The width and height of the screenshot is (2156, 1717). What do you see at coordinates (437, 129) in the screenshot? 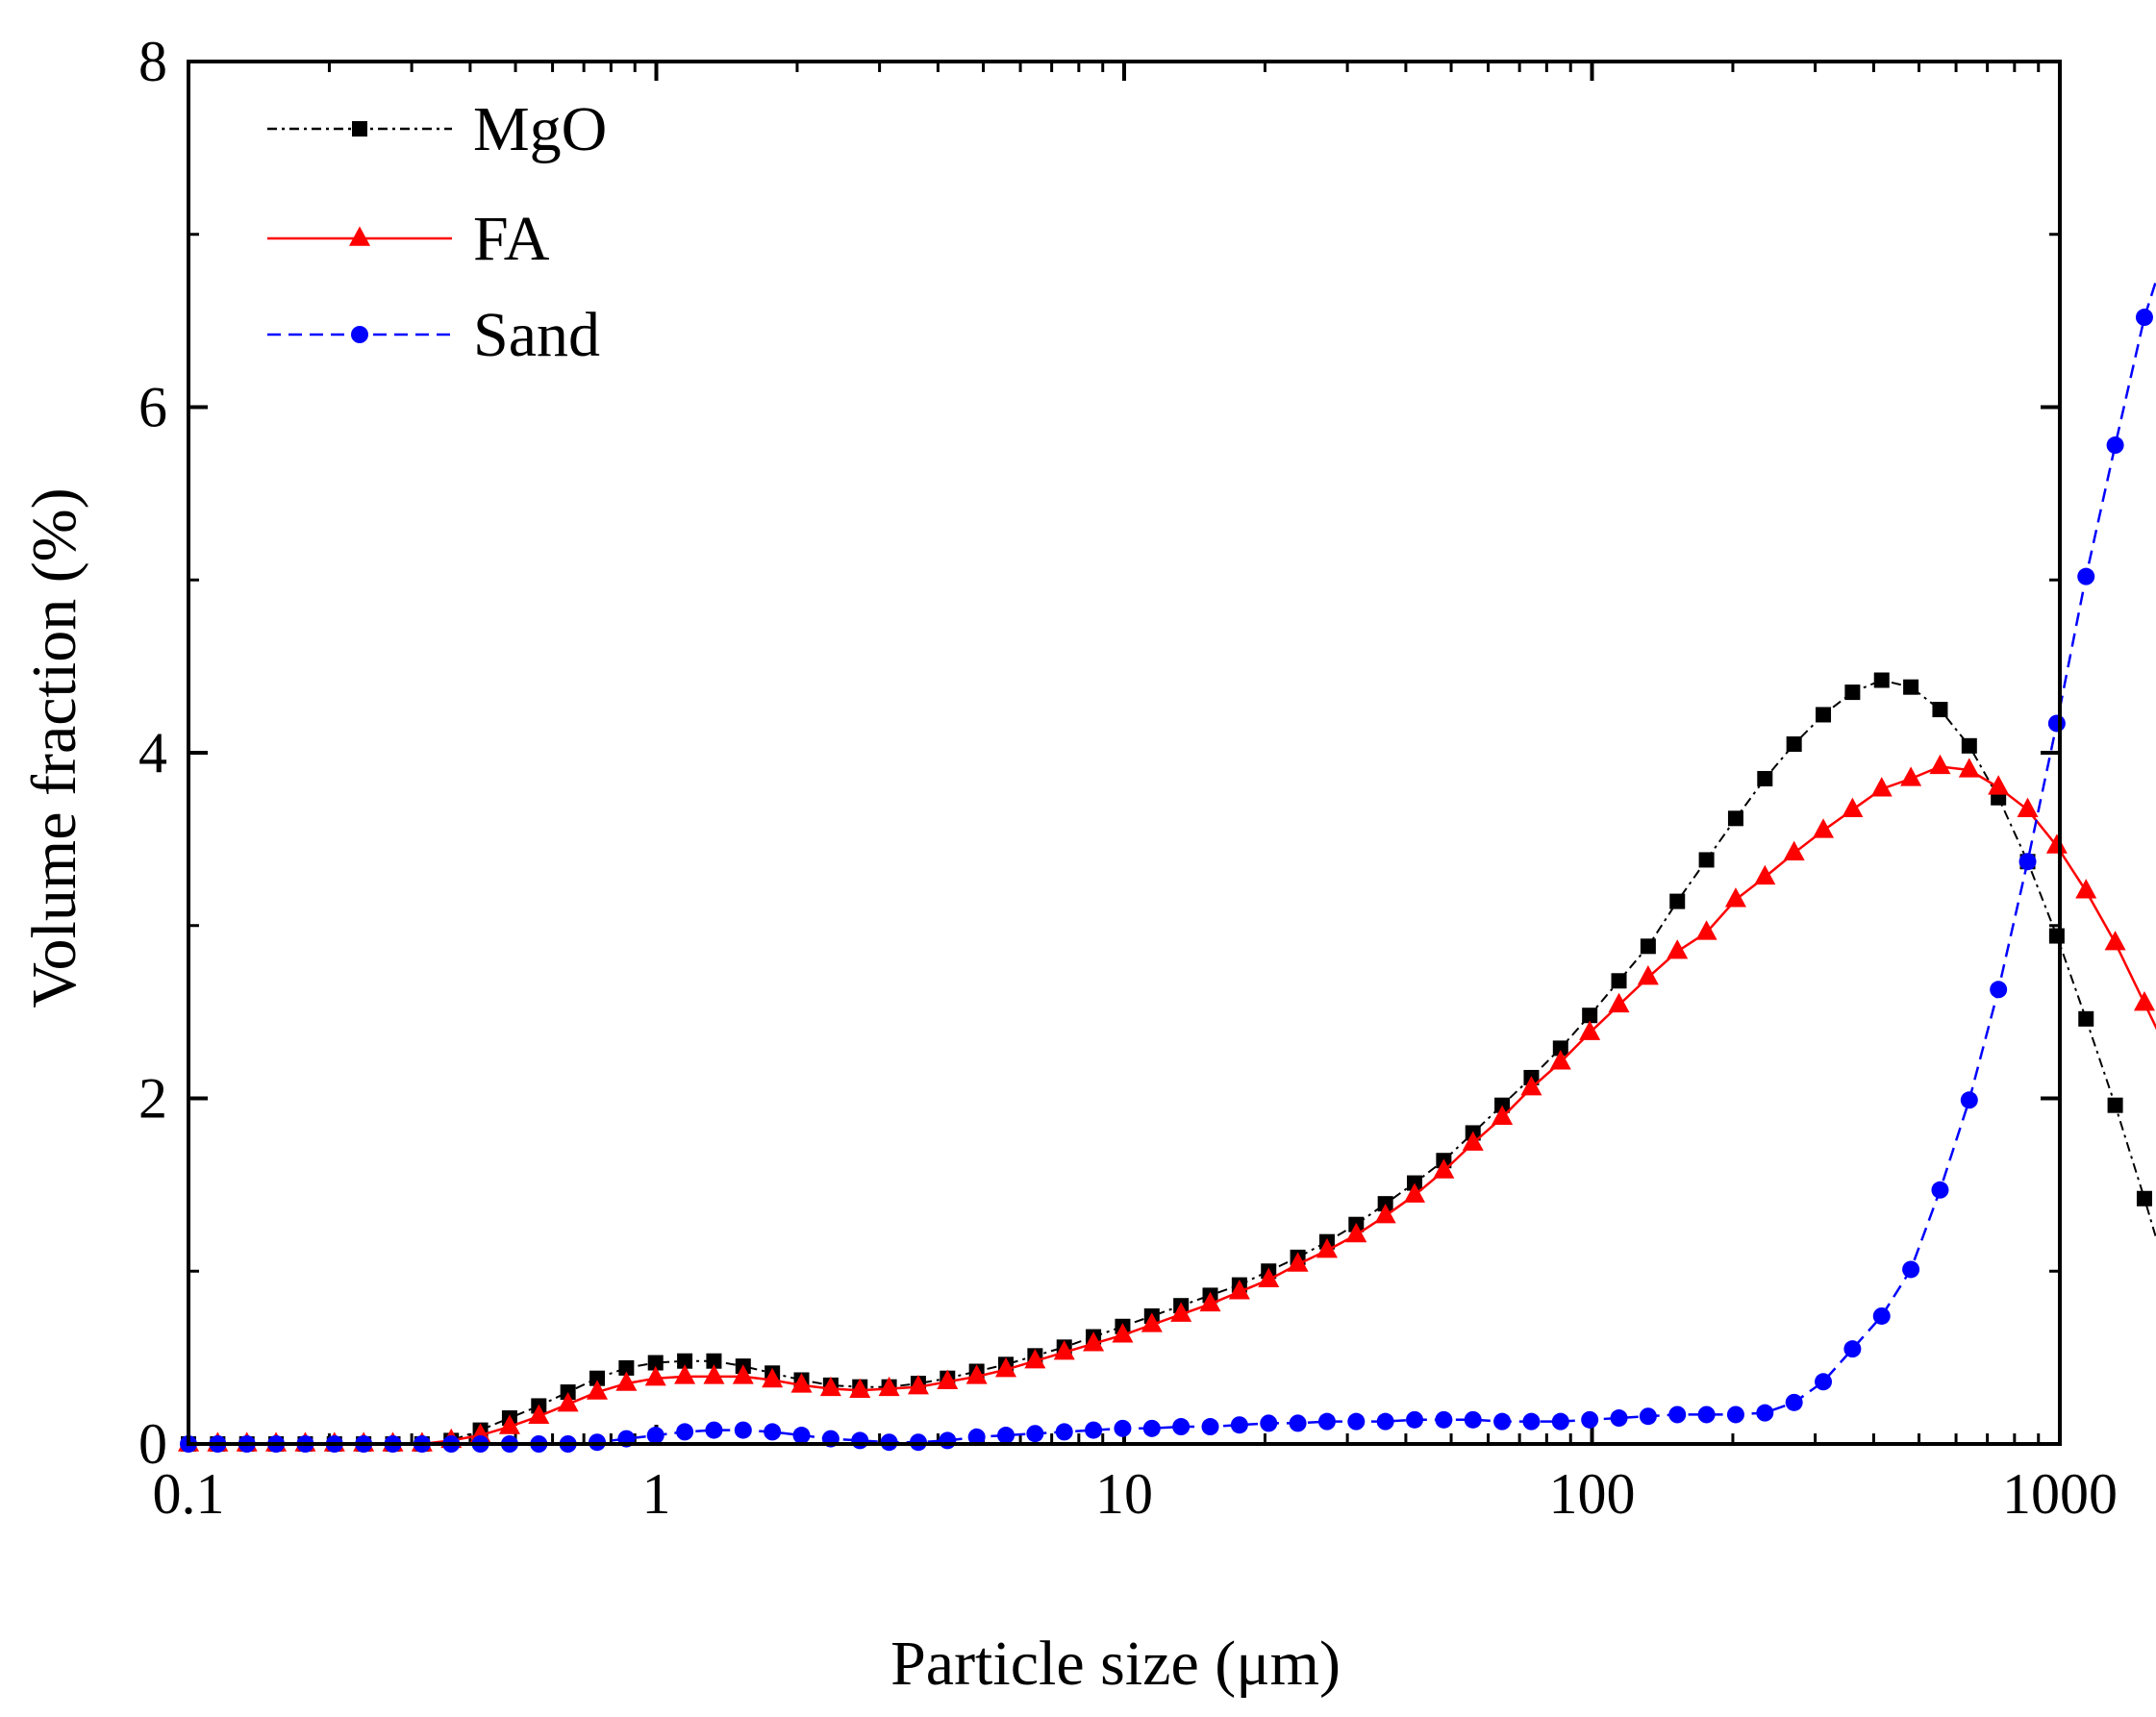
I see `legend-item-mgo: MgO` at bounding box center [437, 129].